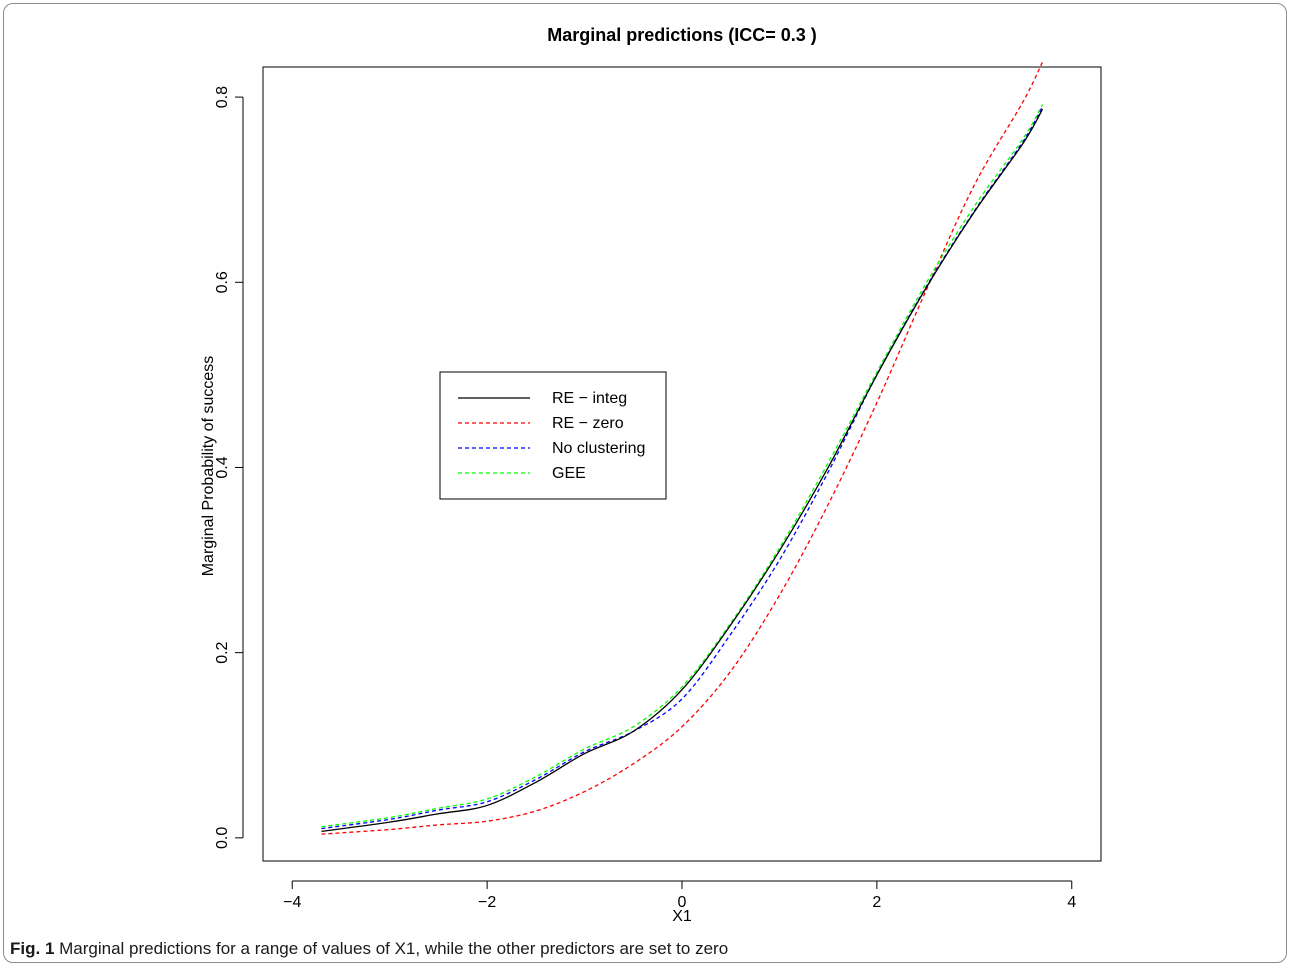  Describe the element at coordinates (682, 902) in the screenshot. I see `x-tick-label: 0` at that location.